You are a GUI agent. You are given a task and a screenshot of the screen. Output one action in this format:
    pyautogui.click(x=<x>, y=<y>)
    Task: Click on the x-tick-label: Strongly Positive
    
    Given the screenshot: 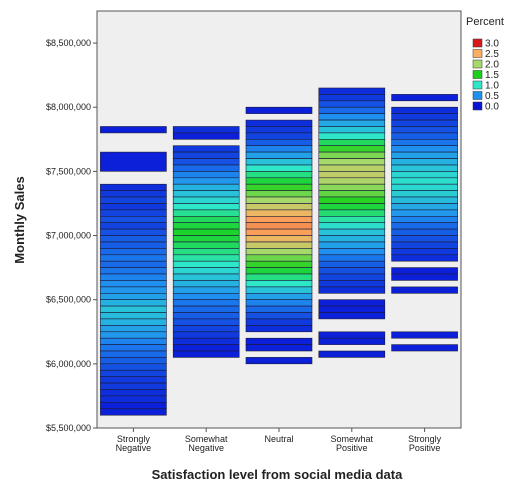 What is the action you would take?
    pyautogui.click(x=425, y=443)
    